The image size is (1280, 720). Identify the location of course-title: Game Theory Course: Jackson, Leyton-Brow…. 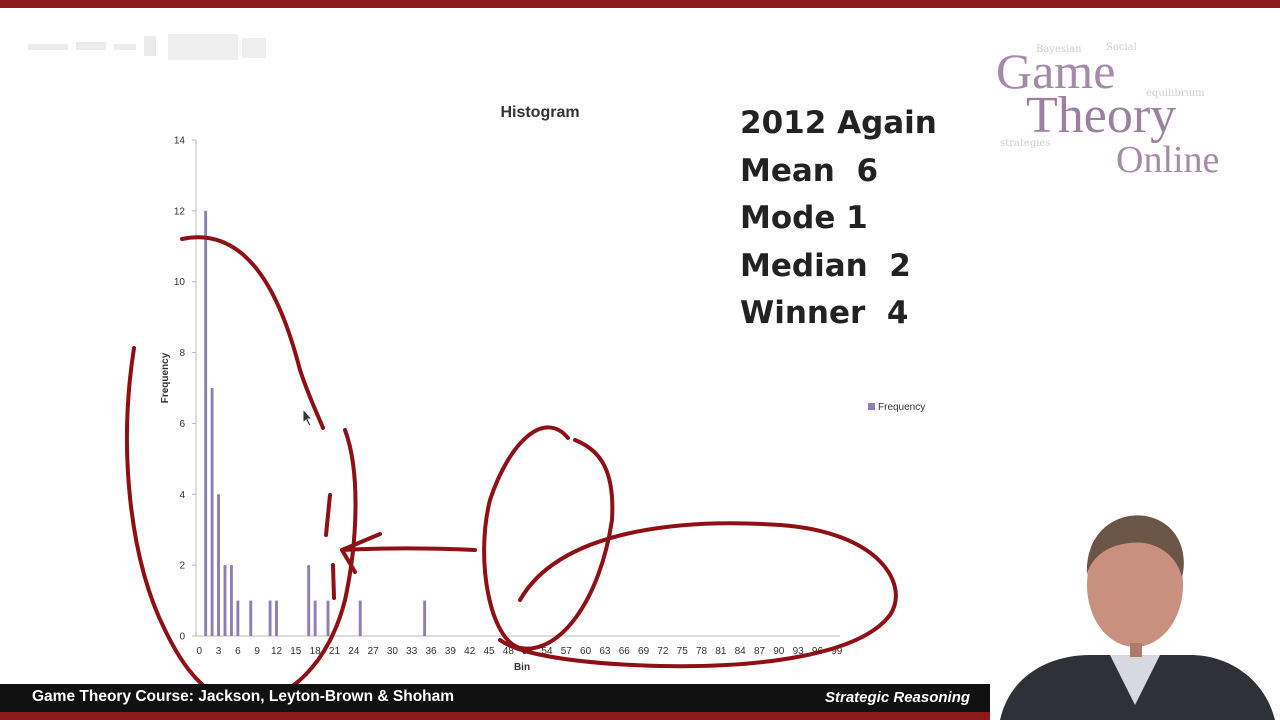
(243, 696).